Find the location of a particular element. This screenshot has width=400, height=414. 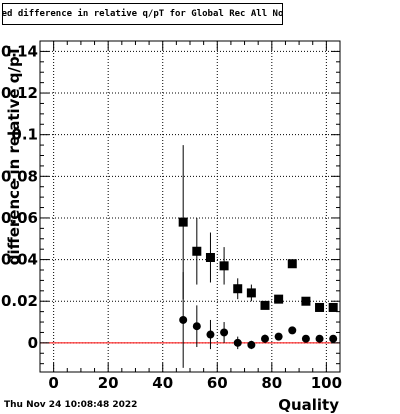

x-tick-label: 60 is located at coordinates (217, 383).